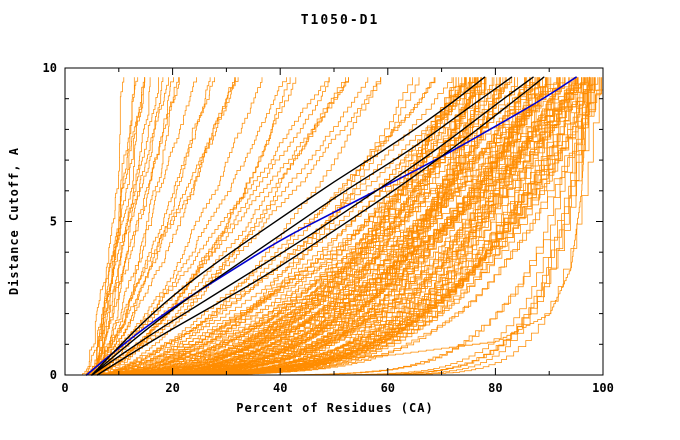 The height and width of the screenshot is (440, 680). I want to click on x-tick-label: 80, so click(495, 388).